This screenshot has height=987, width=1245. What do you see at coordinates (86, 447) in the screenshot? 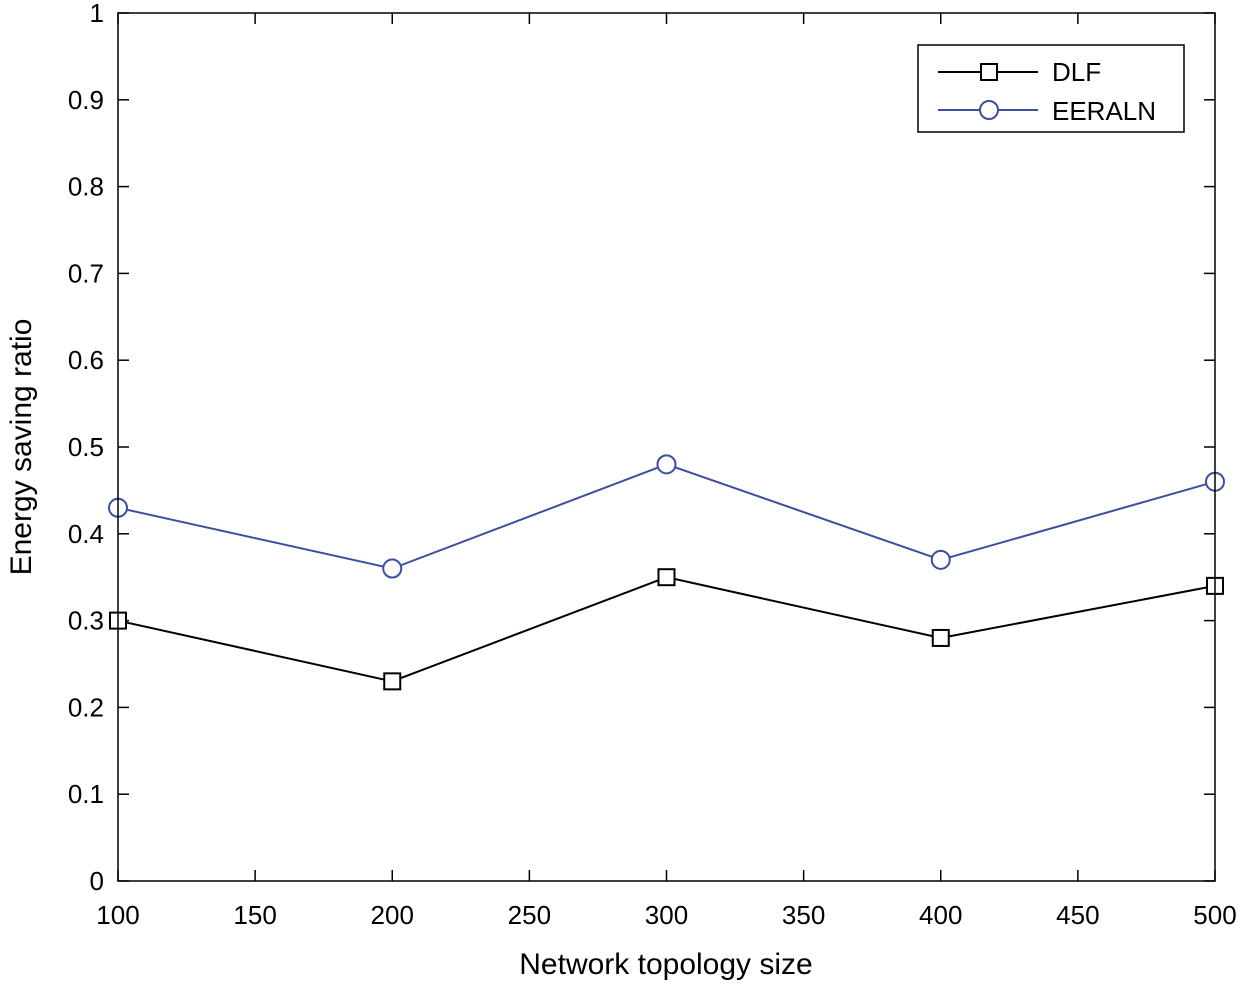
I see `y-tick-label: 0.5` at bounding box center [86, 447].